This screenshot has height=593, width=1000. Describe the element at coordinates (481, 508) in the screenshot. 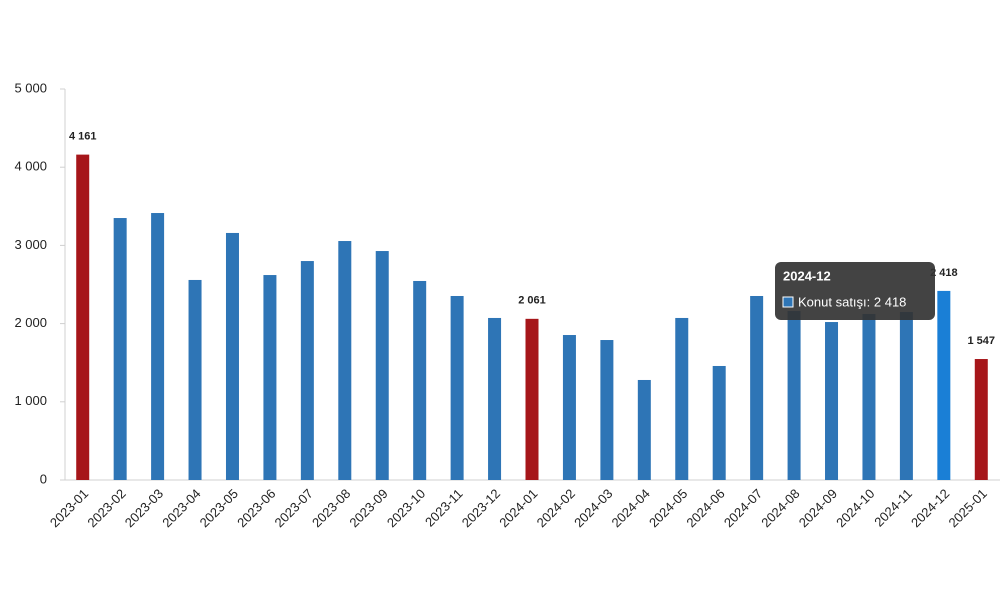

I see `x-tick-label: 2023-12` at that location.